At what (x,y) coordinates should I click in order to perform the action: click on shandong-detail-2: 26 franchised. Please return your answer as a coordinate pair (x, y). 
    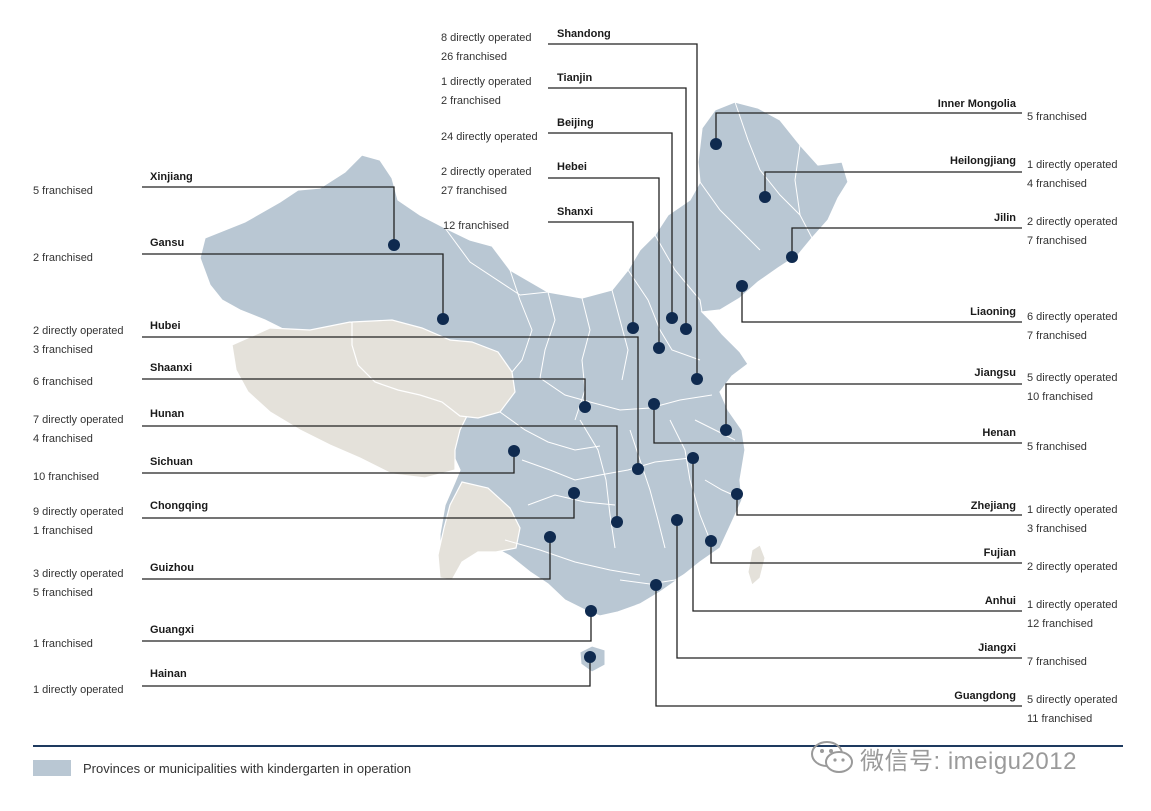
    Looking at the image, I should click on (474, 57).